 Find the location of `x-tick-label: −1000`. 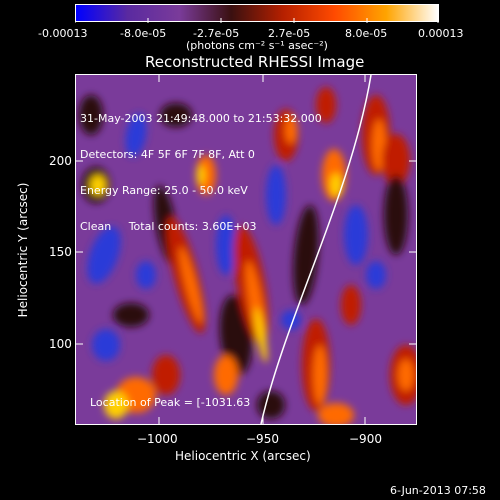

x-tick-label: −1000 is located at coordinates (157, 439).